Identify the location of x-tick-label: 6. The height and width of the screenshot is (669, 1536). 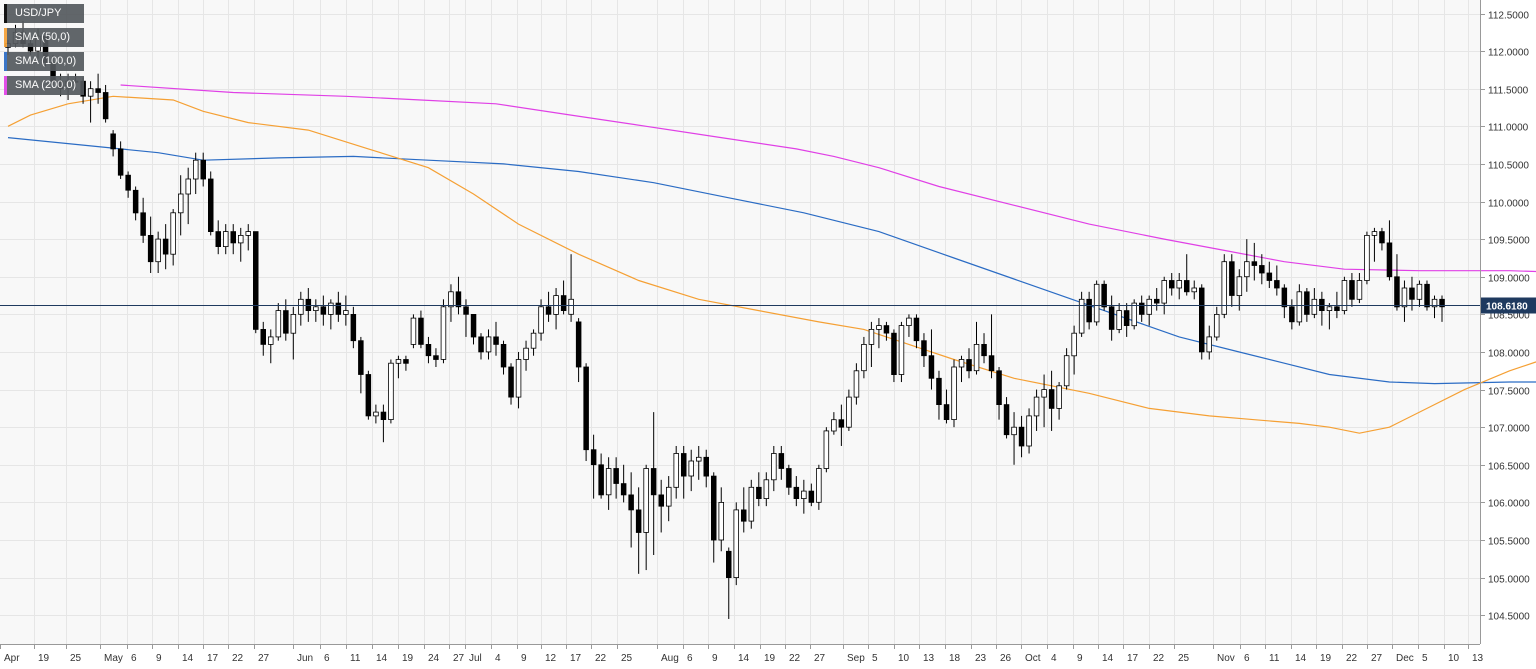
(1247, 658).